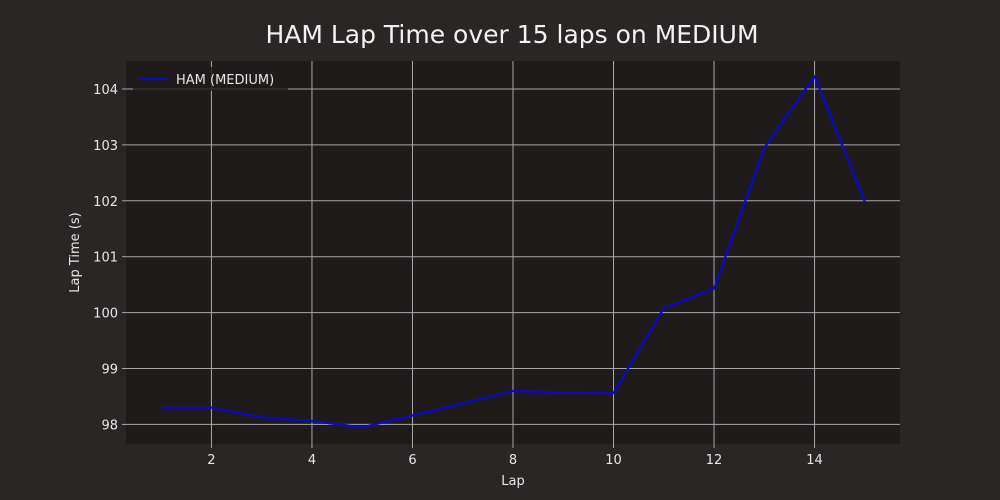 This screenshot has height=500, width=1000. Describe the element at coordinates (109, 425) in the screenshot. I see `y-tick-label: 98` at that location.